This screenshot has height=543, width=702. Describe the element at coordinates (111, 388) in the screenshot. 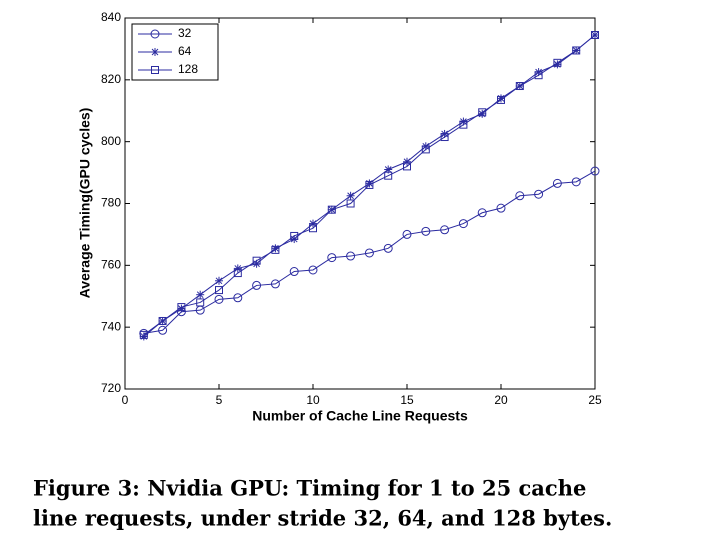

I see `y-tick-label: 720` at that location.